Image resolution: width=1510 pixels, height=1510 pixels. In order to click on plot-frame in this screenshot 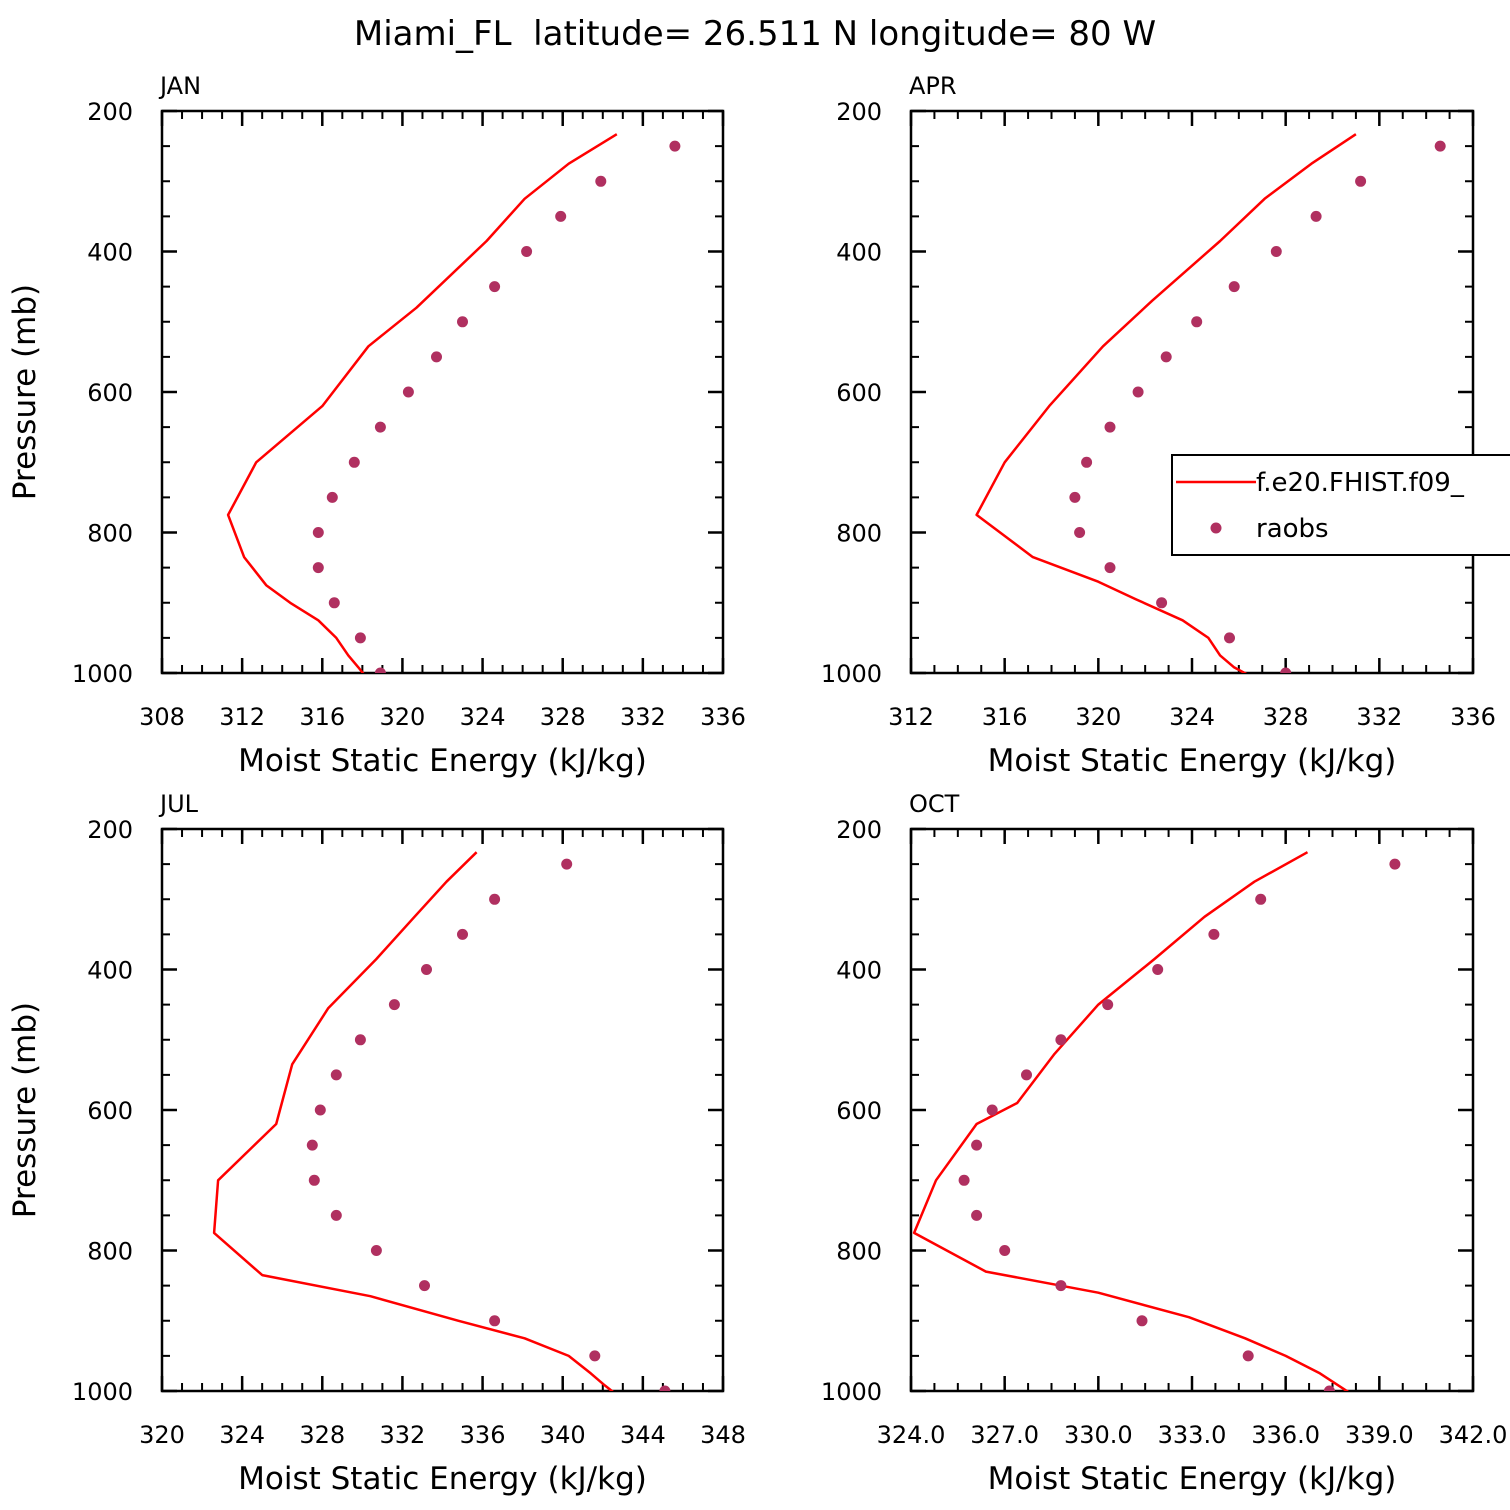, I will do `click(1192, 1110)`.